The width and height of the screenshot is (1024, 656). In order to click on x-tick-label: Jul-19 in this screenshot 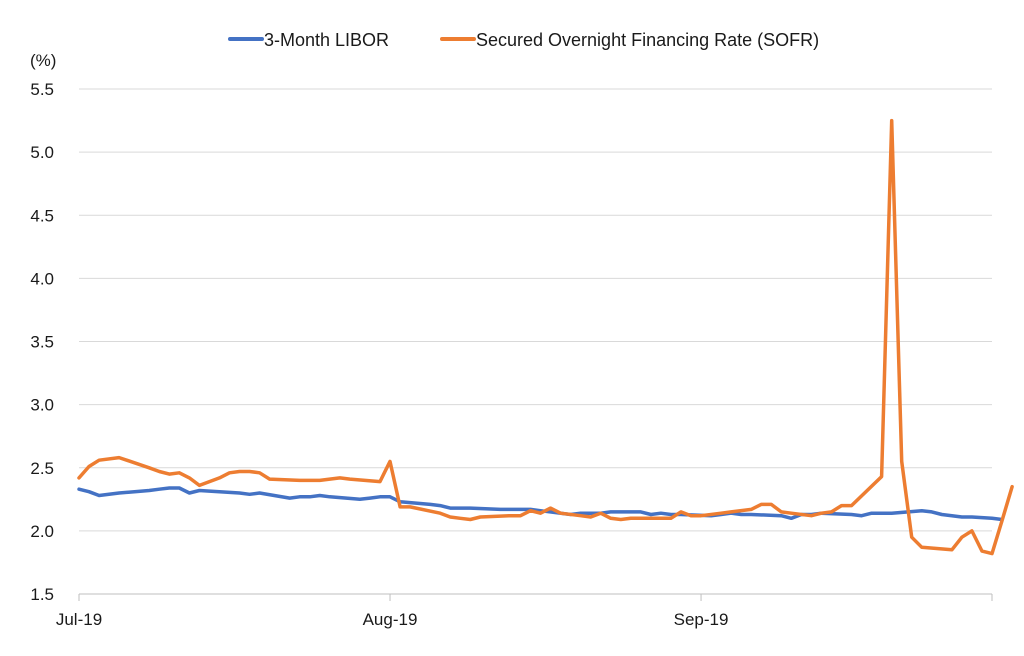, I will do `click(79, 619)`.